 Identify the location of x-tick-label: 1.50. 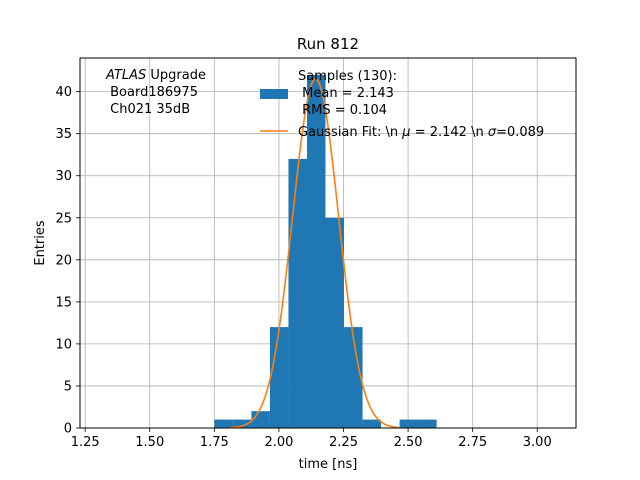
(149, 442).